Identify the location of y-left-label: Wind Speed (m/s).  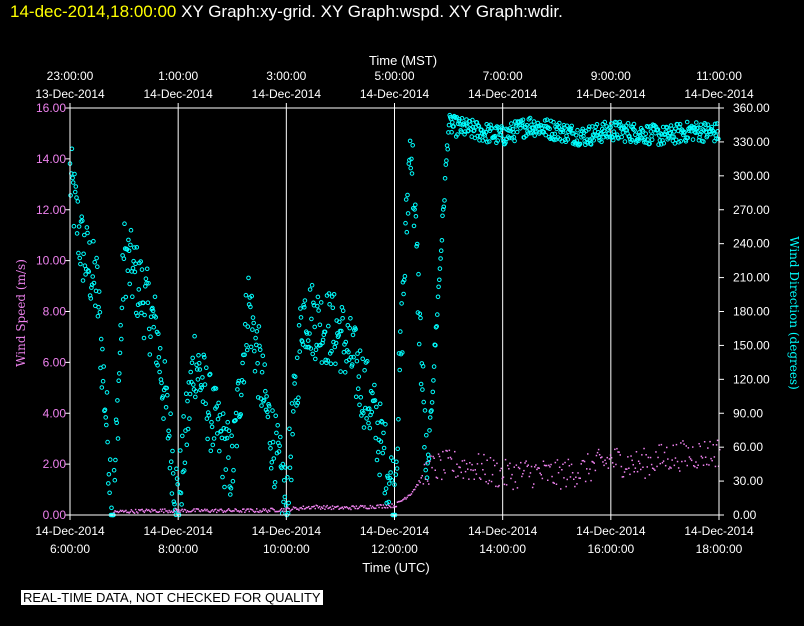
(21, 313).